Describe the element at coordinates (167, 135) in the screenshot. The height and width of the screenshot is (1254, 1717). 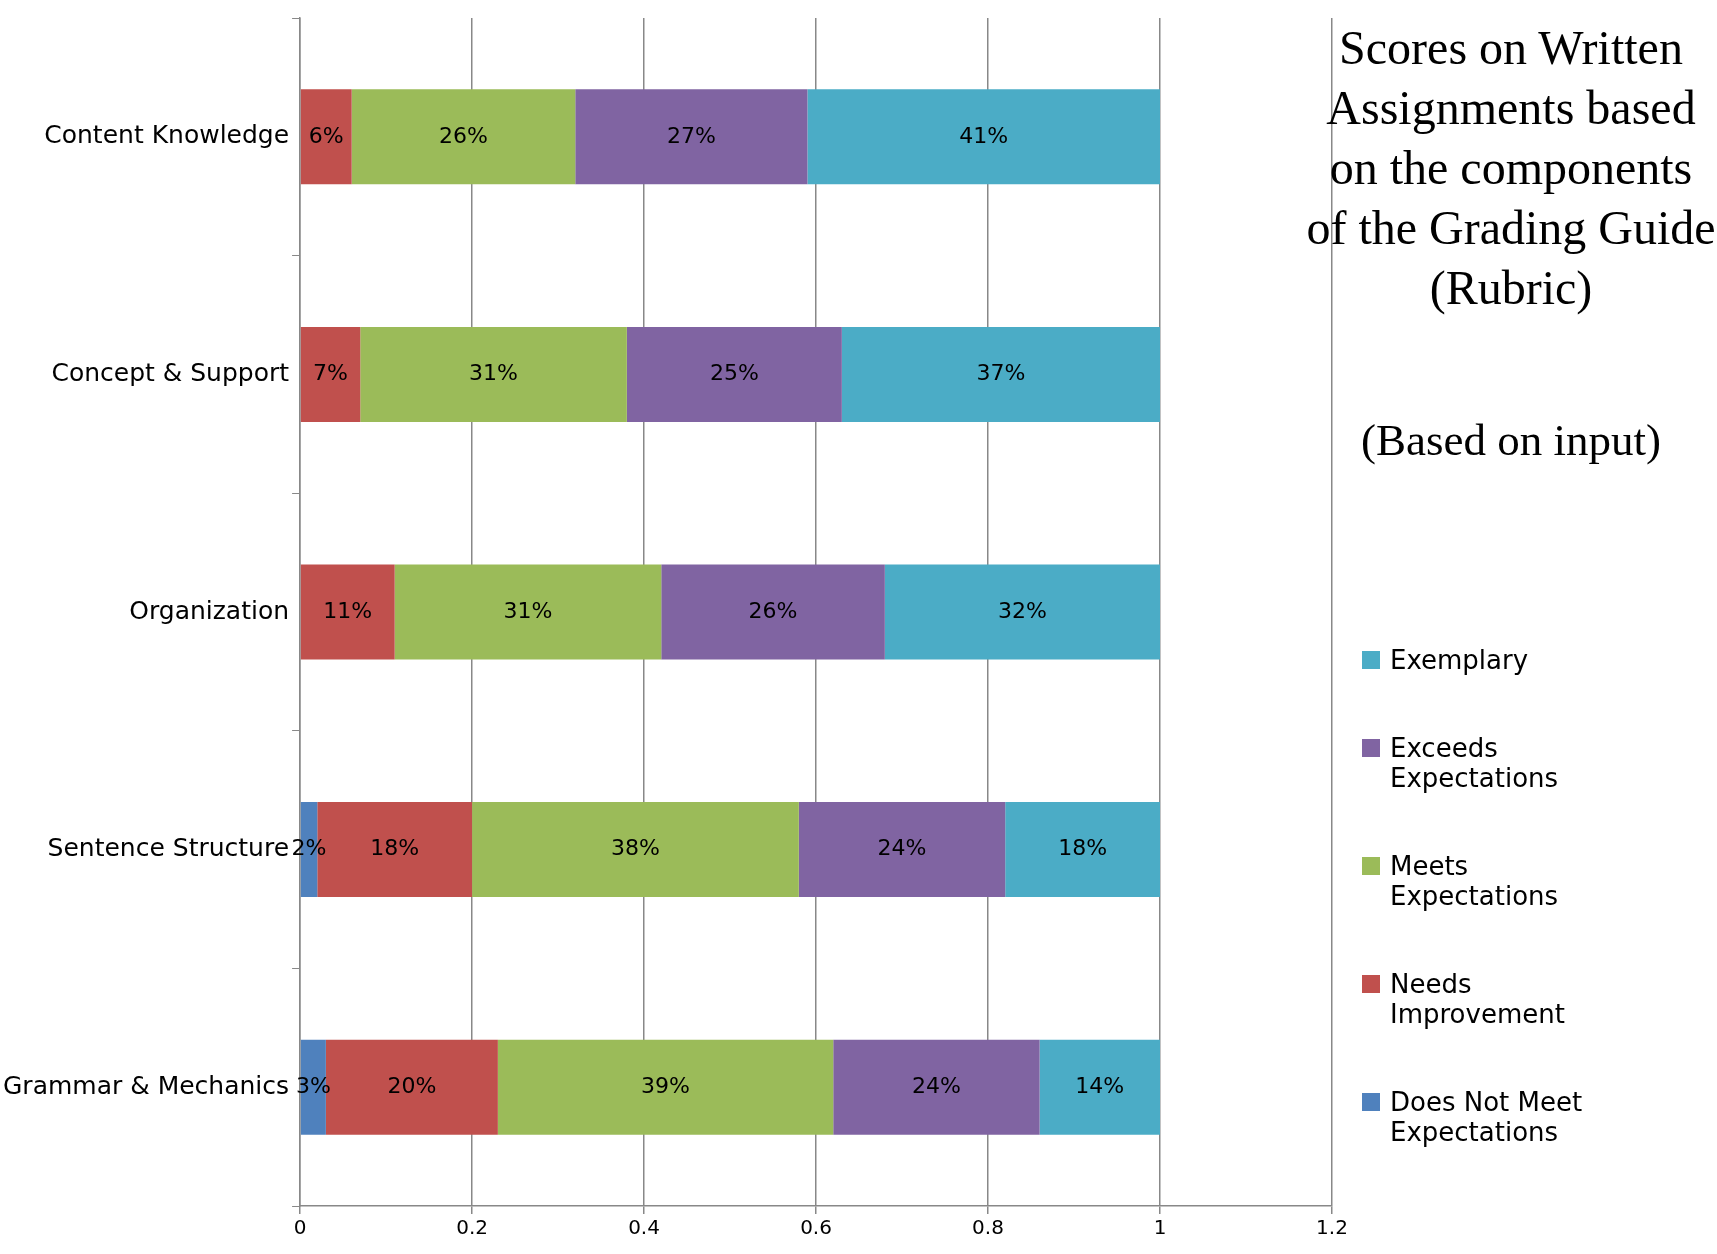
I see `y-tick-label: Content Knowledge` at that location.